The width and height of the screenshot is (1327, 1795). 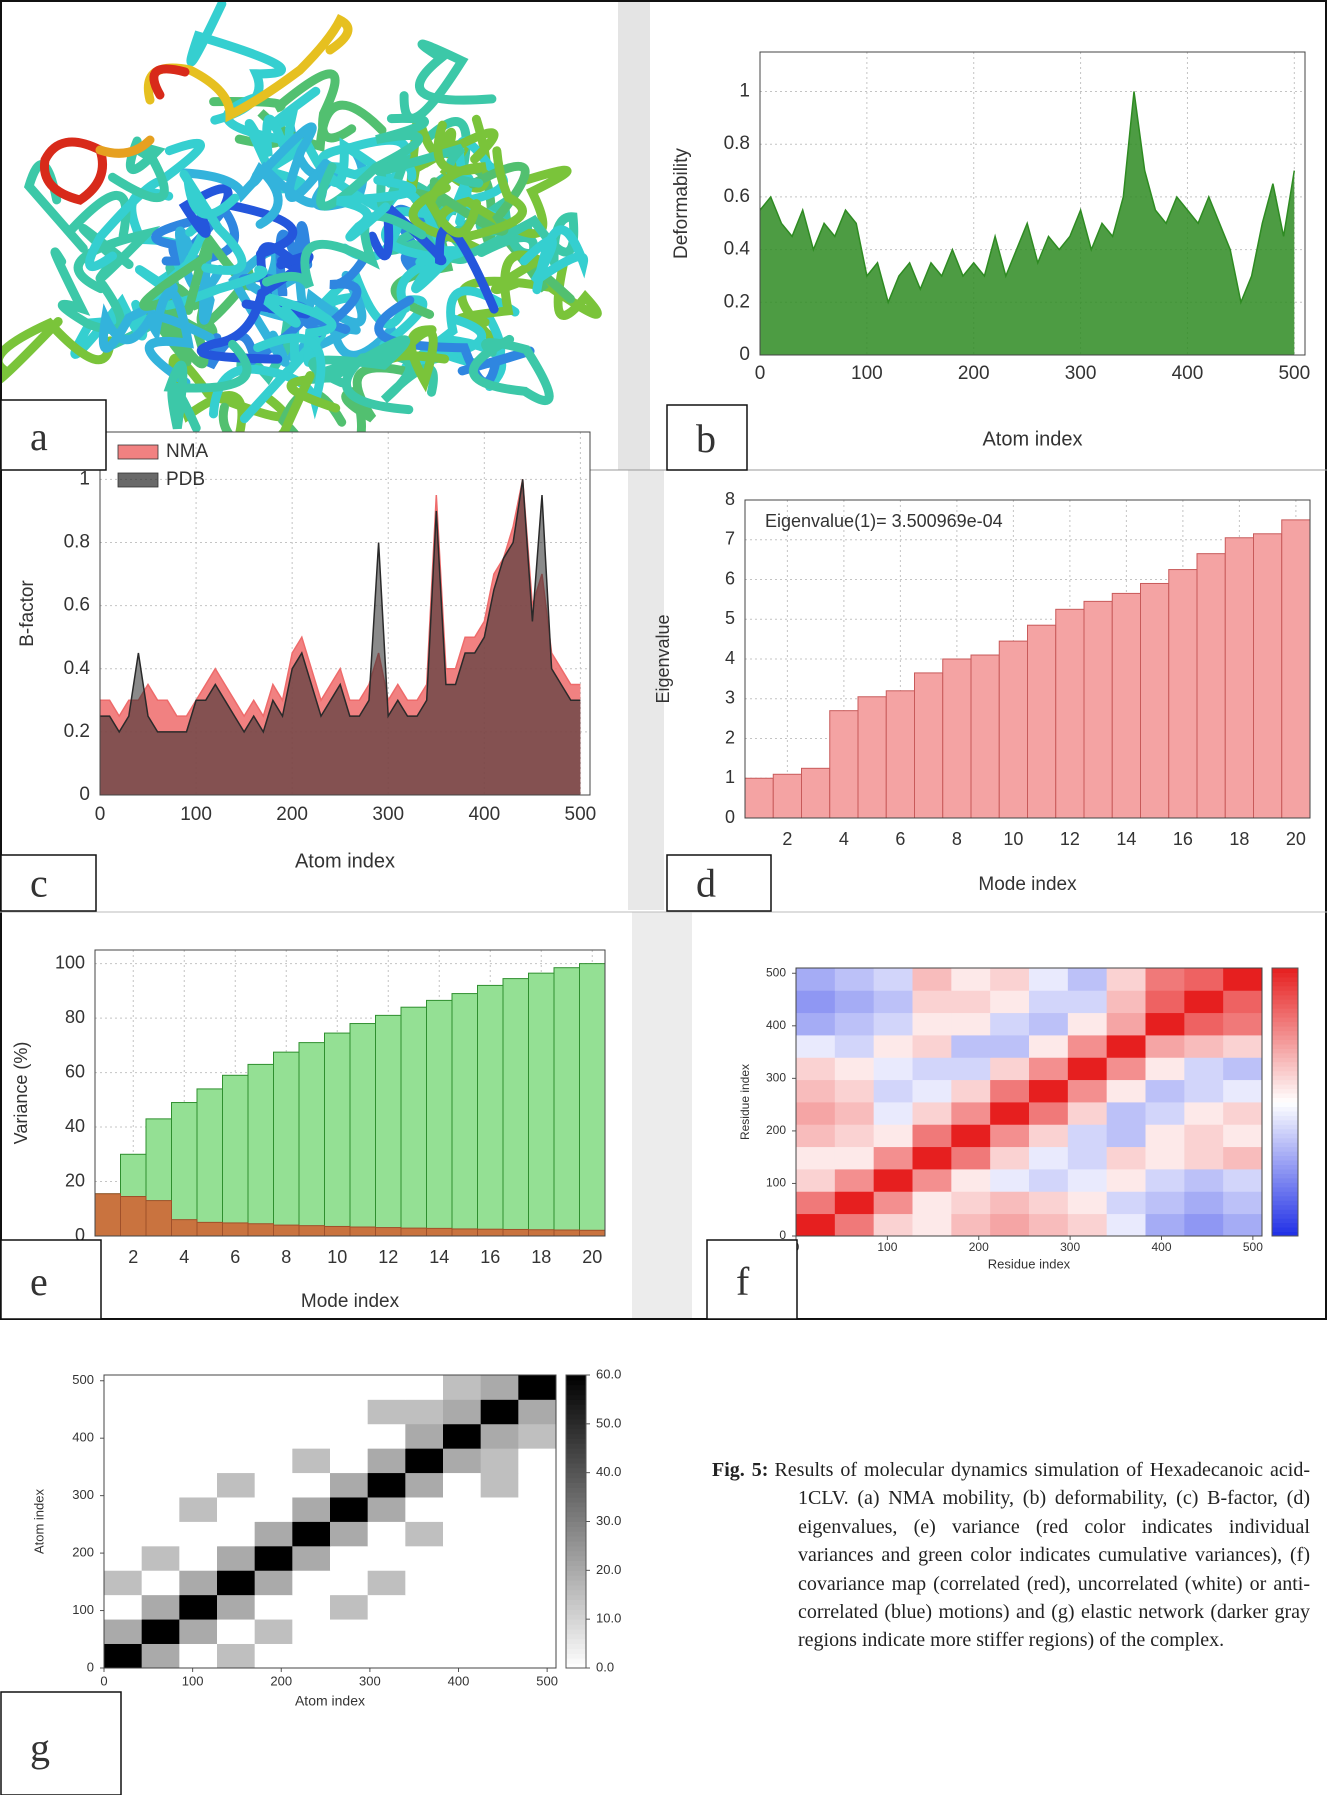 What do you see at coordinates (75, 1017) in the screenshot?
I see `y-tick-label: 80` at bounding box center [75, 1017].